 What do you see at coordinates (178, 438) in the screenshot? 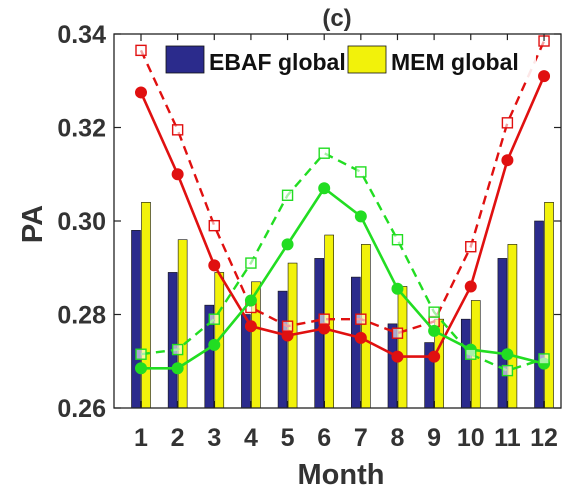
I see `x-tick-label: 2` at bounding box center [178, 438].